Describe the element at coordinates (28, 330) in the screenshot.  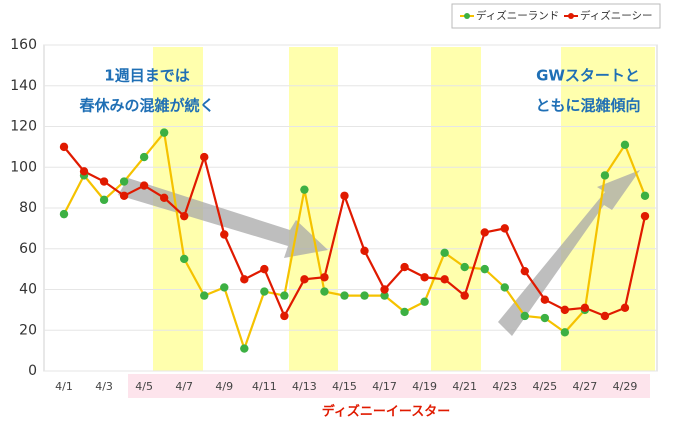
I see `y-tick-label: 20` at that location.